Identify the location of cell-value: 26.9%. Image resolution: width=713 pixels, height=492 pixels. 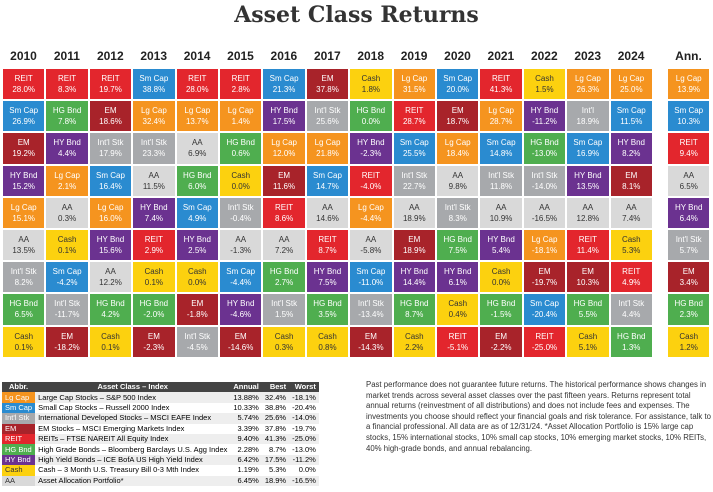
(24, 122).